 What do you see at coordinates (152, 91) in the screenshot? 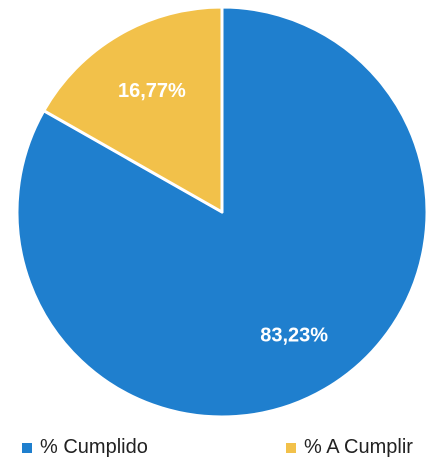
I see `slice-label-a-cumplir: 16,77%` at bounding box center [152, 91].